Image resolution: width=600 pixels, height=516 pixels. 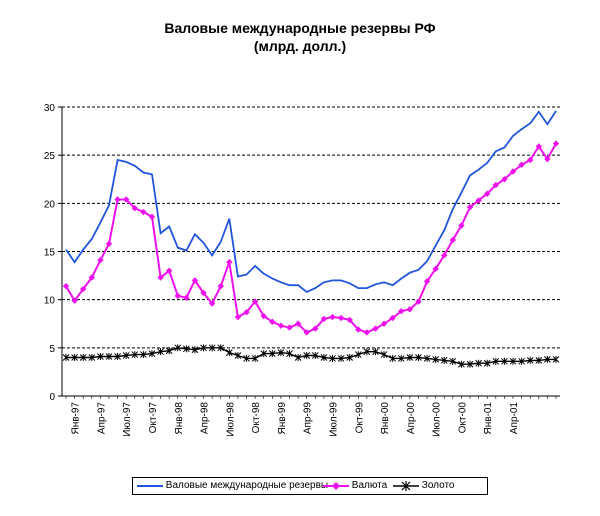 What do you see at coordinates (205, 418) in the screenshot?
I see `x-tick-label: Апр-98` at bounding box center [205, 418].